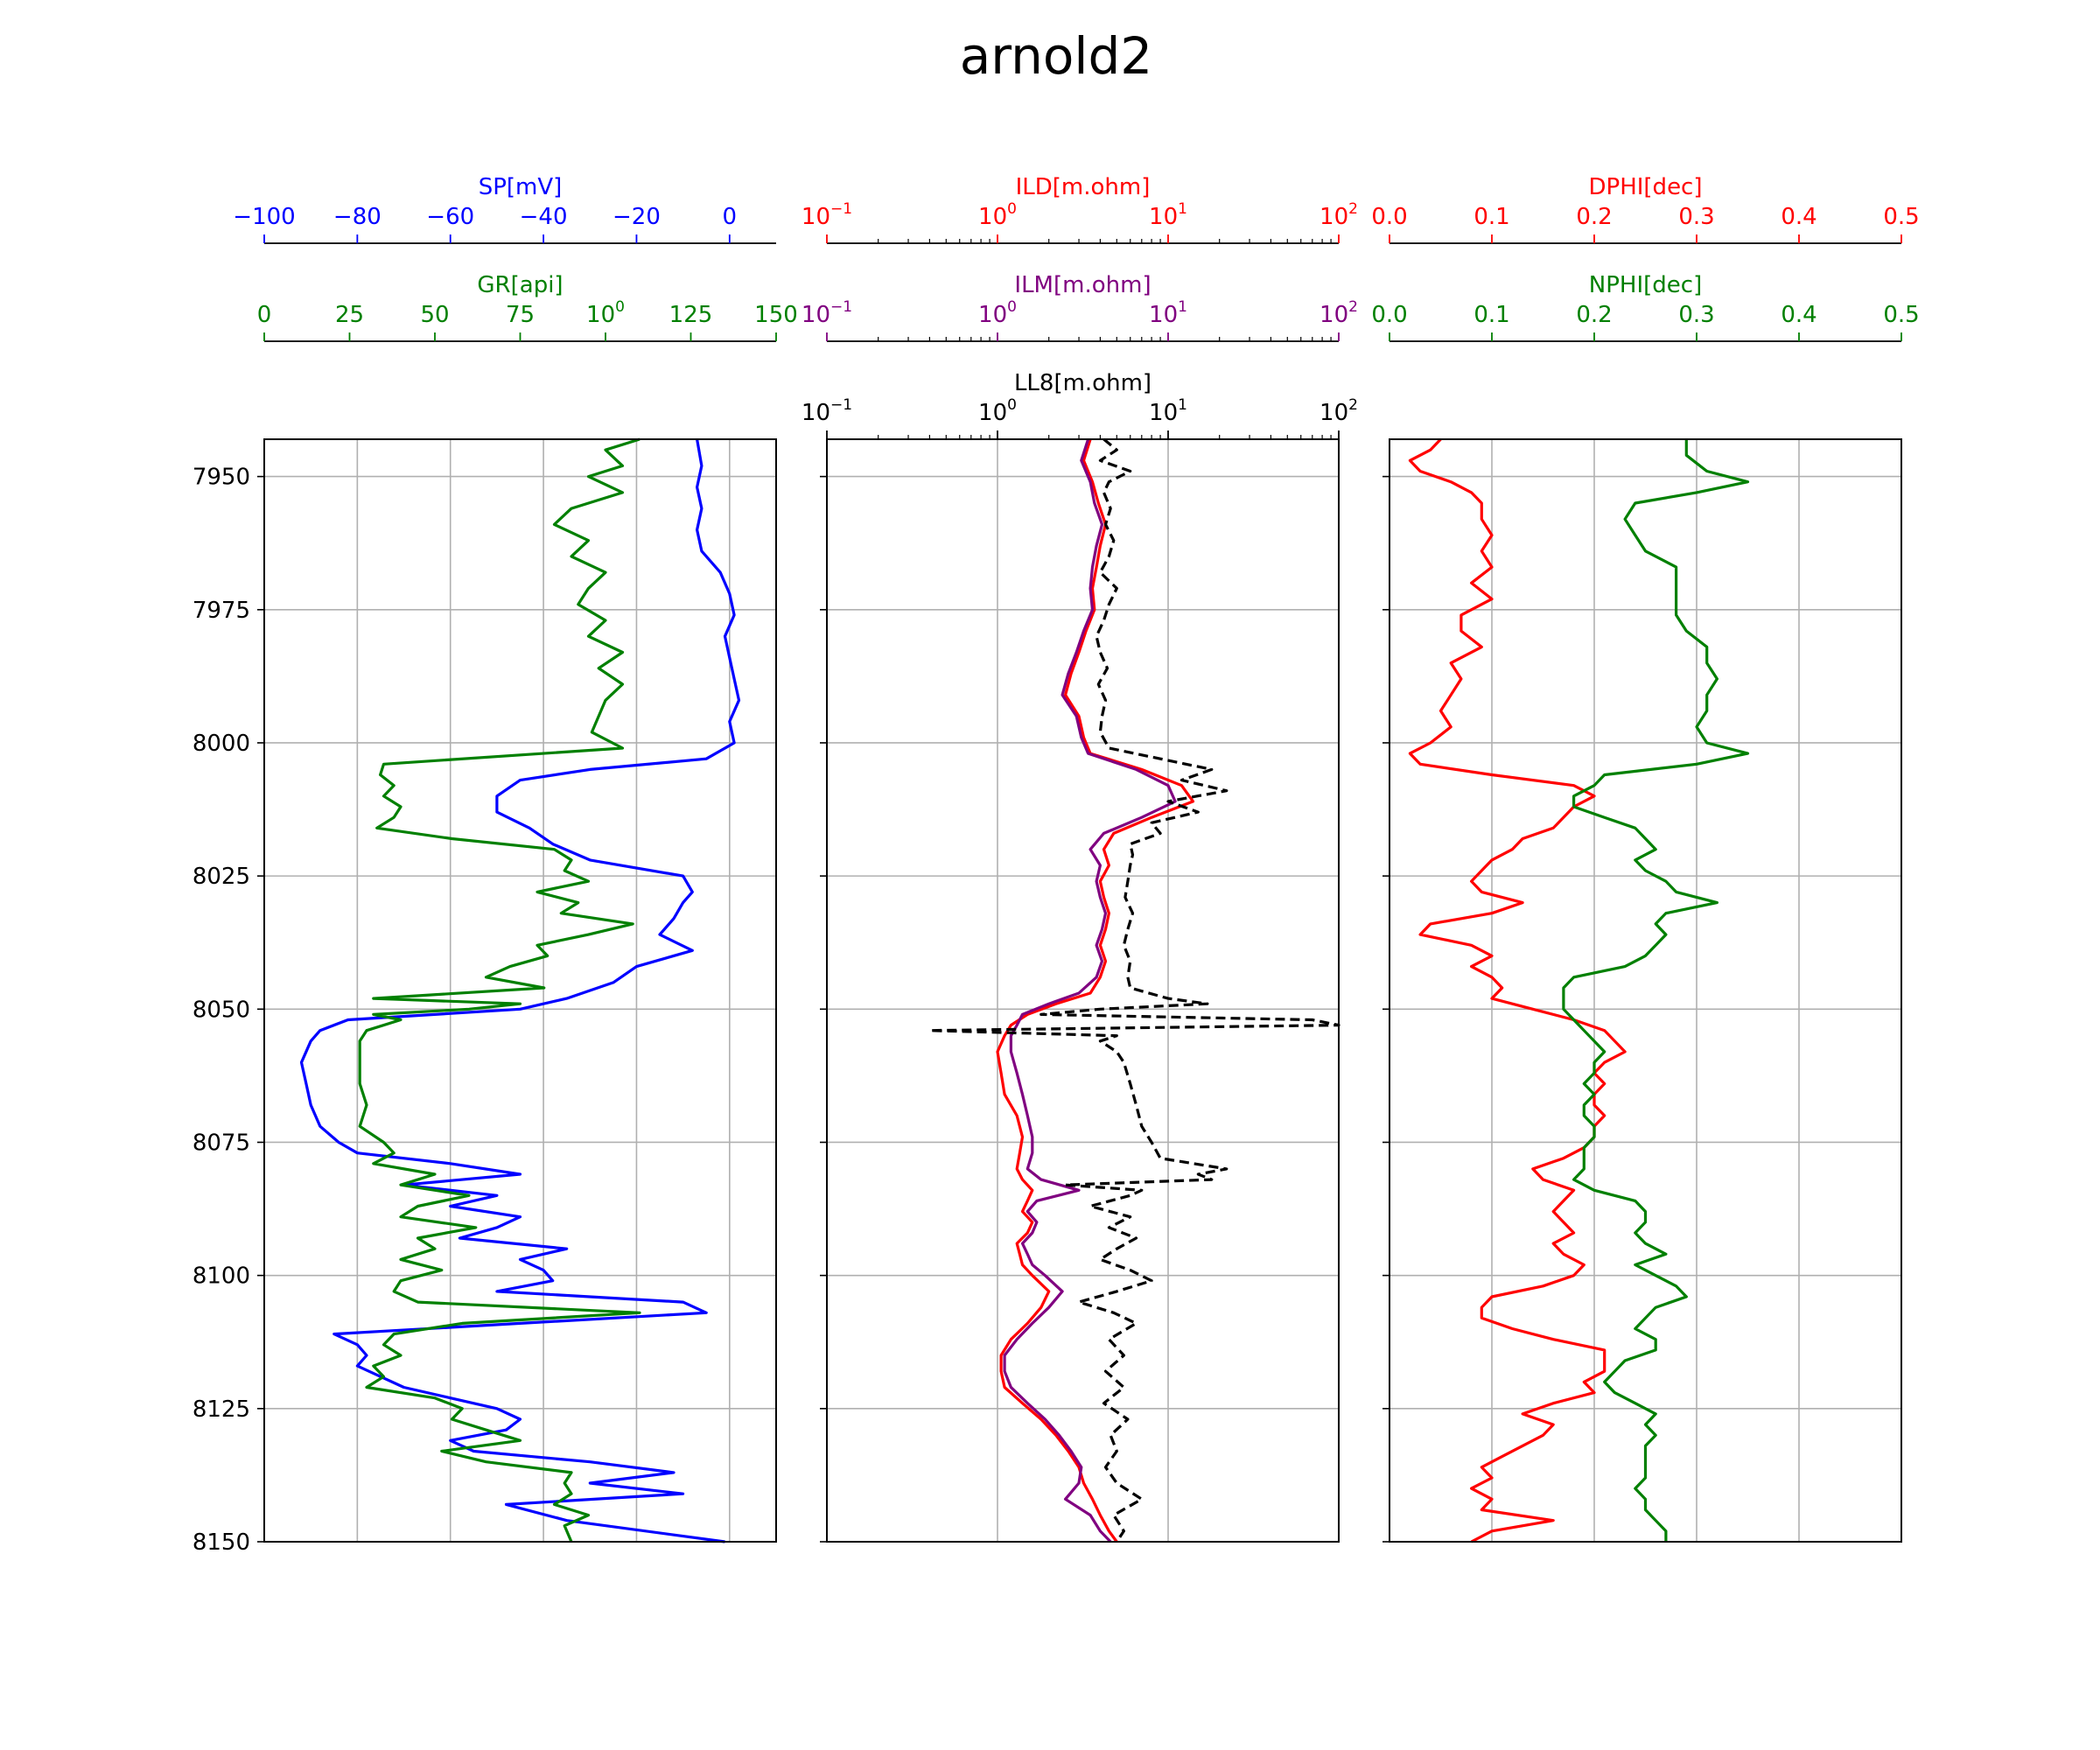 The height and width of the screenshot is (1750, 2100). What do you see at coordinates (264, 217) in the screenshot?
I see `sp-tick-label: −100` at bounding box center [264, 217].